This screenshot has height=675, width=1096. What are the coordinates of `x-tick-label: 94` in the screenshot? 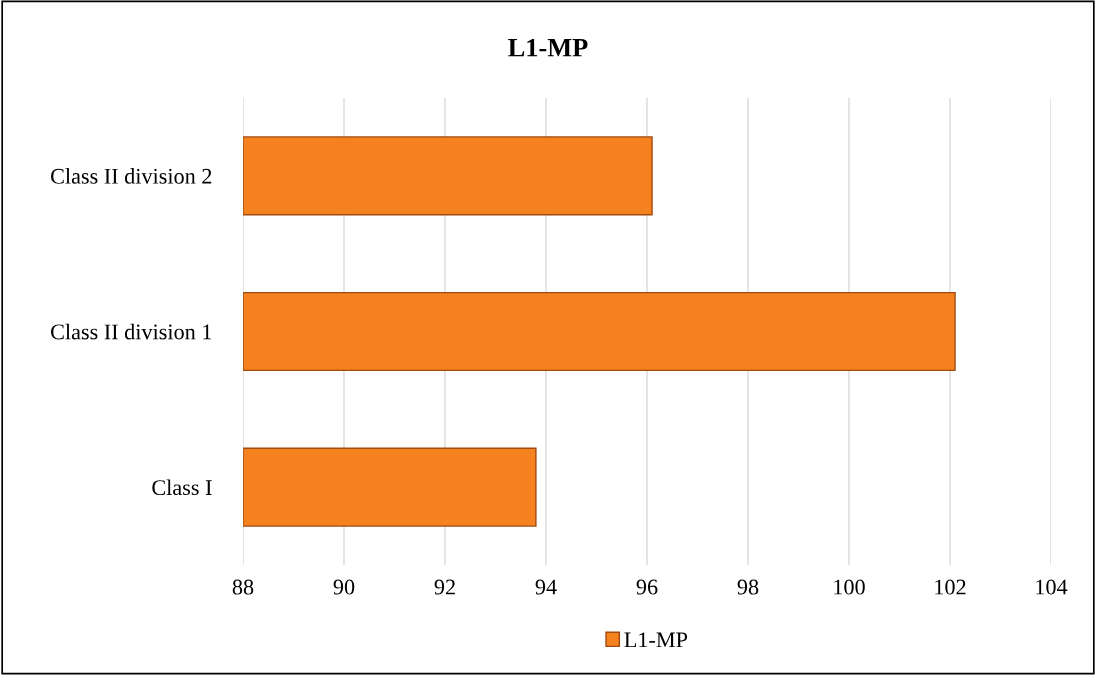 It's located at (546, 587).